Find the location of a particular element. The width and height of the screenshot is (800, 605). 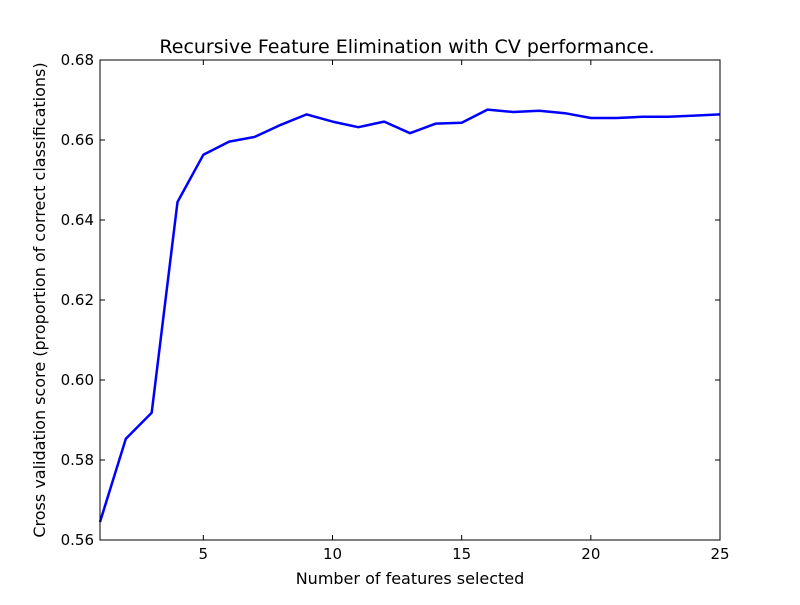

y-tick-label: 0.60 is located at coordinates (77, 380).